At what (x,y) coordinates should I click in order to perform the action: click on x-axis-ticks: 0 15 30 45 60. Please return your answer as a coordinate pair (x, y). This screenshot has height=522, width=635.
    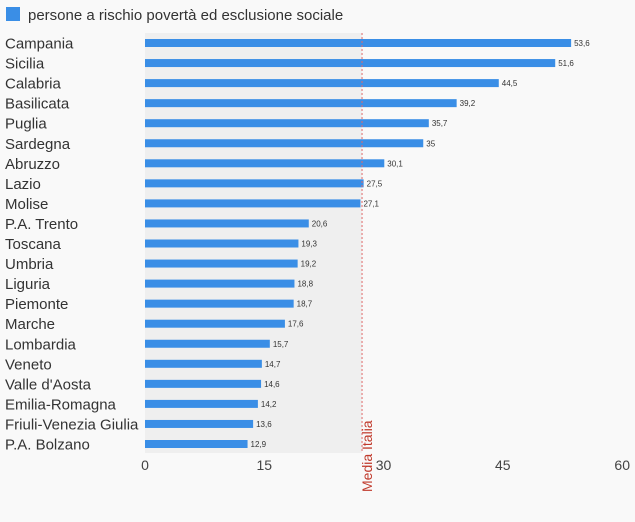
    Looking at the image, I should click on (385, 465).